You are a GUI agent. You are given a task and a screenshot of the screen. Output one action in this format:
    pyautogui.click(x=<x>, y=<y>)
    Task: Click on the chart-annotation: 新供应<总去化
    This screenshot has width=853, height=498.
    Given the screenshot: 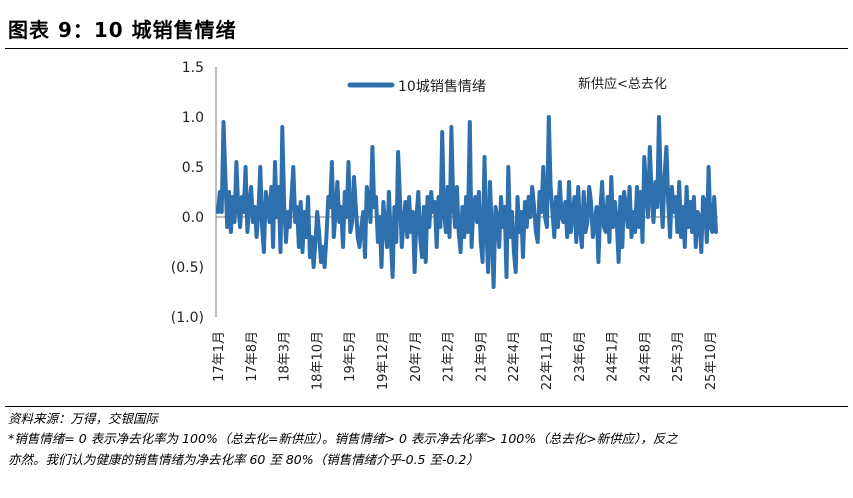 What is the action you would take?
    pyautogui.click(x=622, y=84)
    